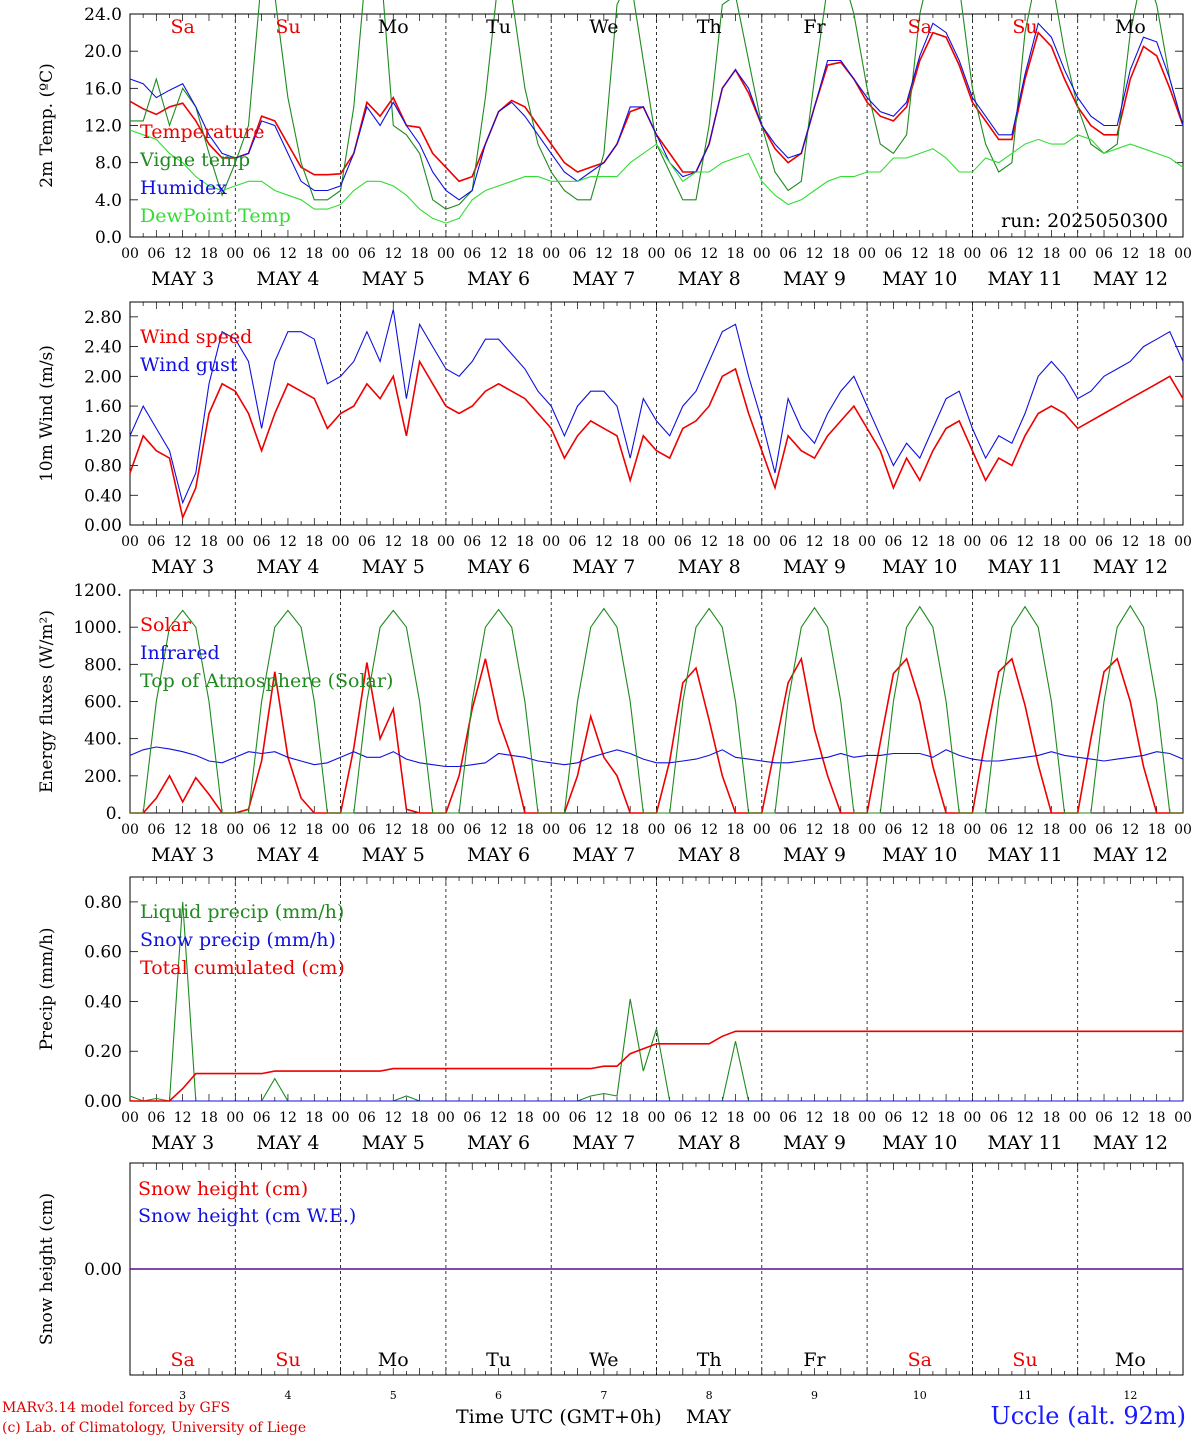 The width and height of the screenshot is (1194, 1440). What do you see at coordinates (108, 164) in the screenshot?
I see `y-tick-label: 8.0` at bounding box center [108, 164].